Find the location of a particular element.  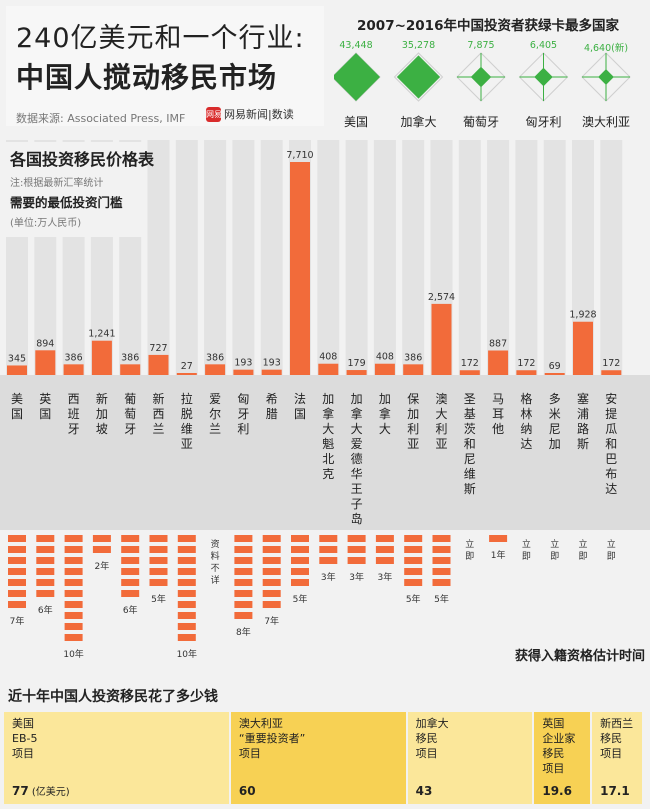

greencard-country: 加拿大 is located at coordinates (418, 122).